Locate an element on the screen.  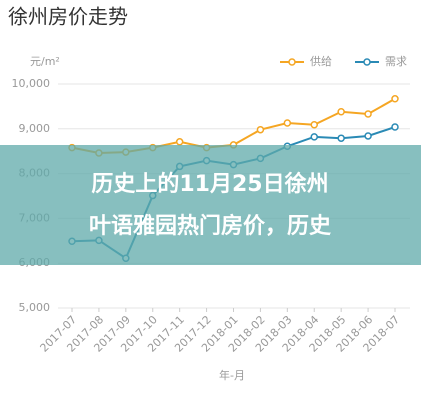
x-axis-label: 年-月 is located at coordinates (232, 375).